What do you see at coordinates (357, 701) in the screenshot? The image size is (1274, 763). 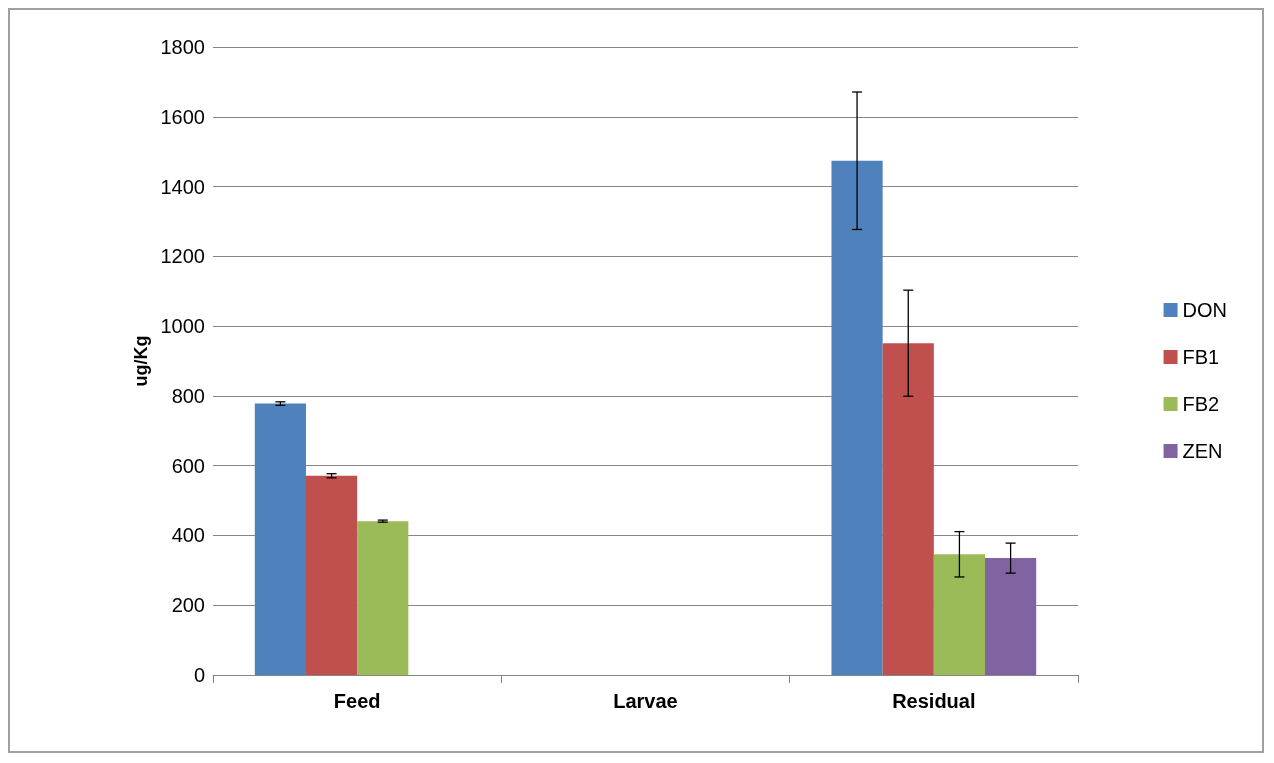 I see `x-tick-label: Feed` at bounding box center [357, 701].